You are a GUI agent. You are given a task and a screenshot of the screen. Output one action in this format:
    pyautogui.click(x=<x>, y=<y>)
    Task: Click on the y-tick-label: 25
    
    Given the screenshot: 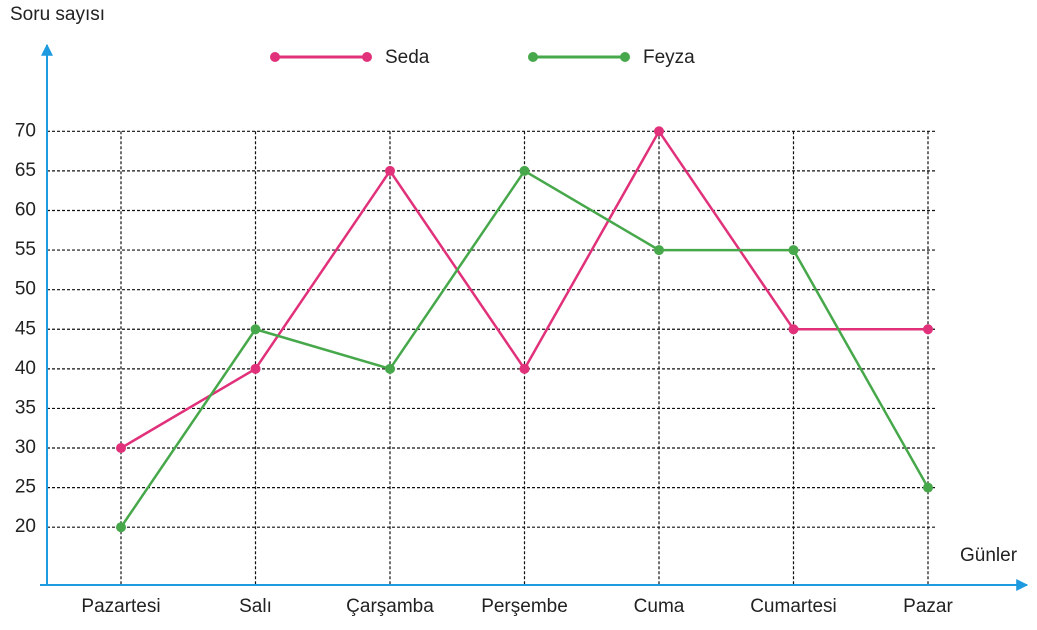 What is the action you would take?
    pyautogui.click(x=25, y=487)
    